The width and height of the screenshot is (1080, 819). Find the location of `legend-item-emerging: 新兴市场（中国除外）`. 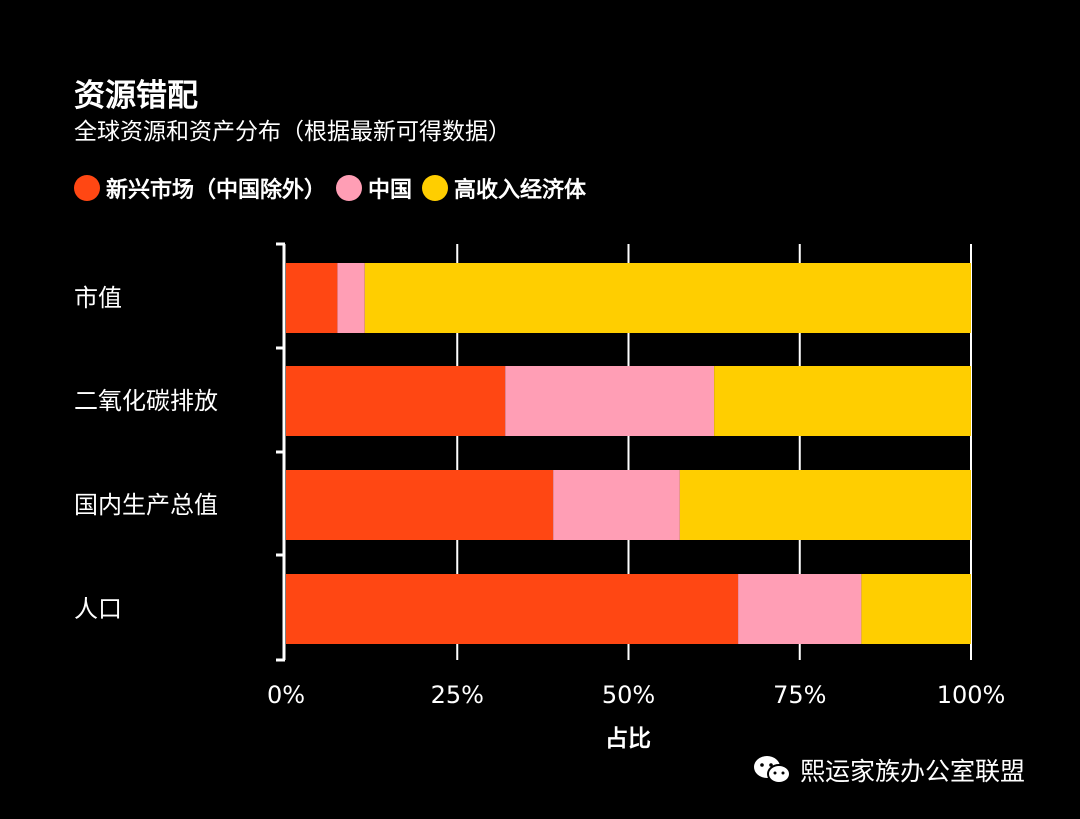

legend-item-emerging: 新兴市场（中国除外） is located at coordinates (200, 188).